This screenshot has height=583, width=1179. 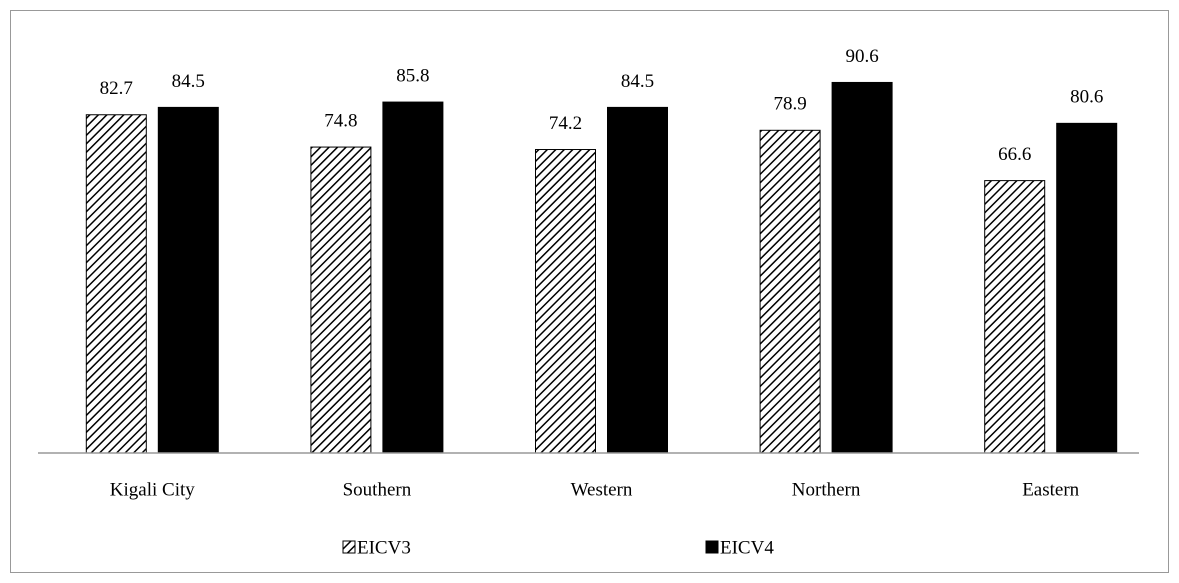 I want to click on value-label: 80.6, so click(x=1086, y=97).